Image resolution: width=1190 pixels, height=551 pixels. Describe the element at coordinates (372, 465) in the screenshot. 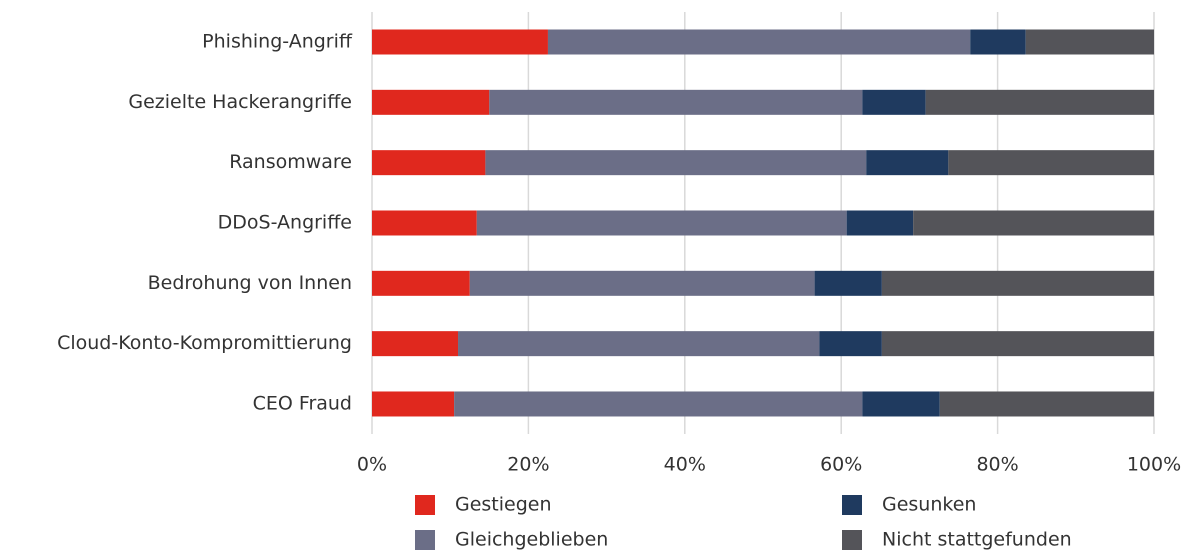

I see `x-tick-label: 0%` at that location.